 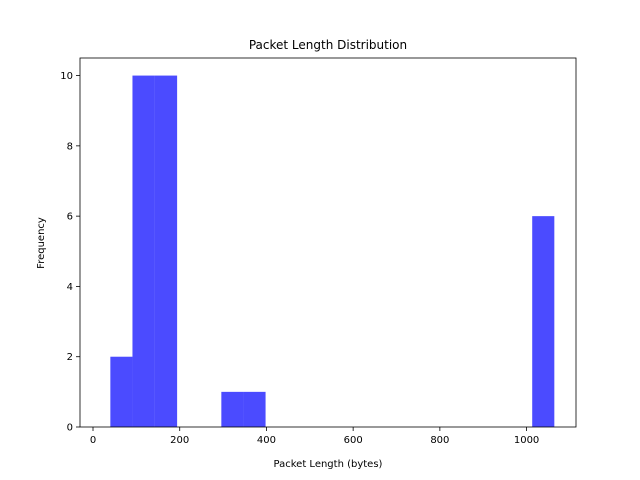 What do you see at coordinates (93, 440) in the screenshot?
I see `x-tick-label-0: 0` at bounding box center [93, 440].